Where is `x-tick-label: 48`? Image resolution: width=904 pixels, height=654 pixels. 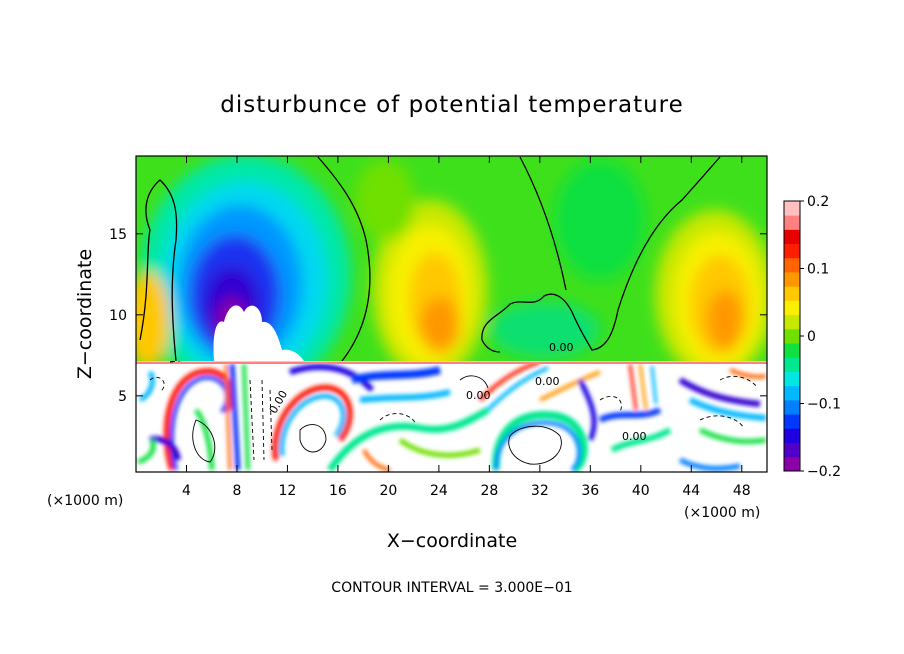 x-tick-label: 48 is located at coordinates (742, 491).